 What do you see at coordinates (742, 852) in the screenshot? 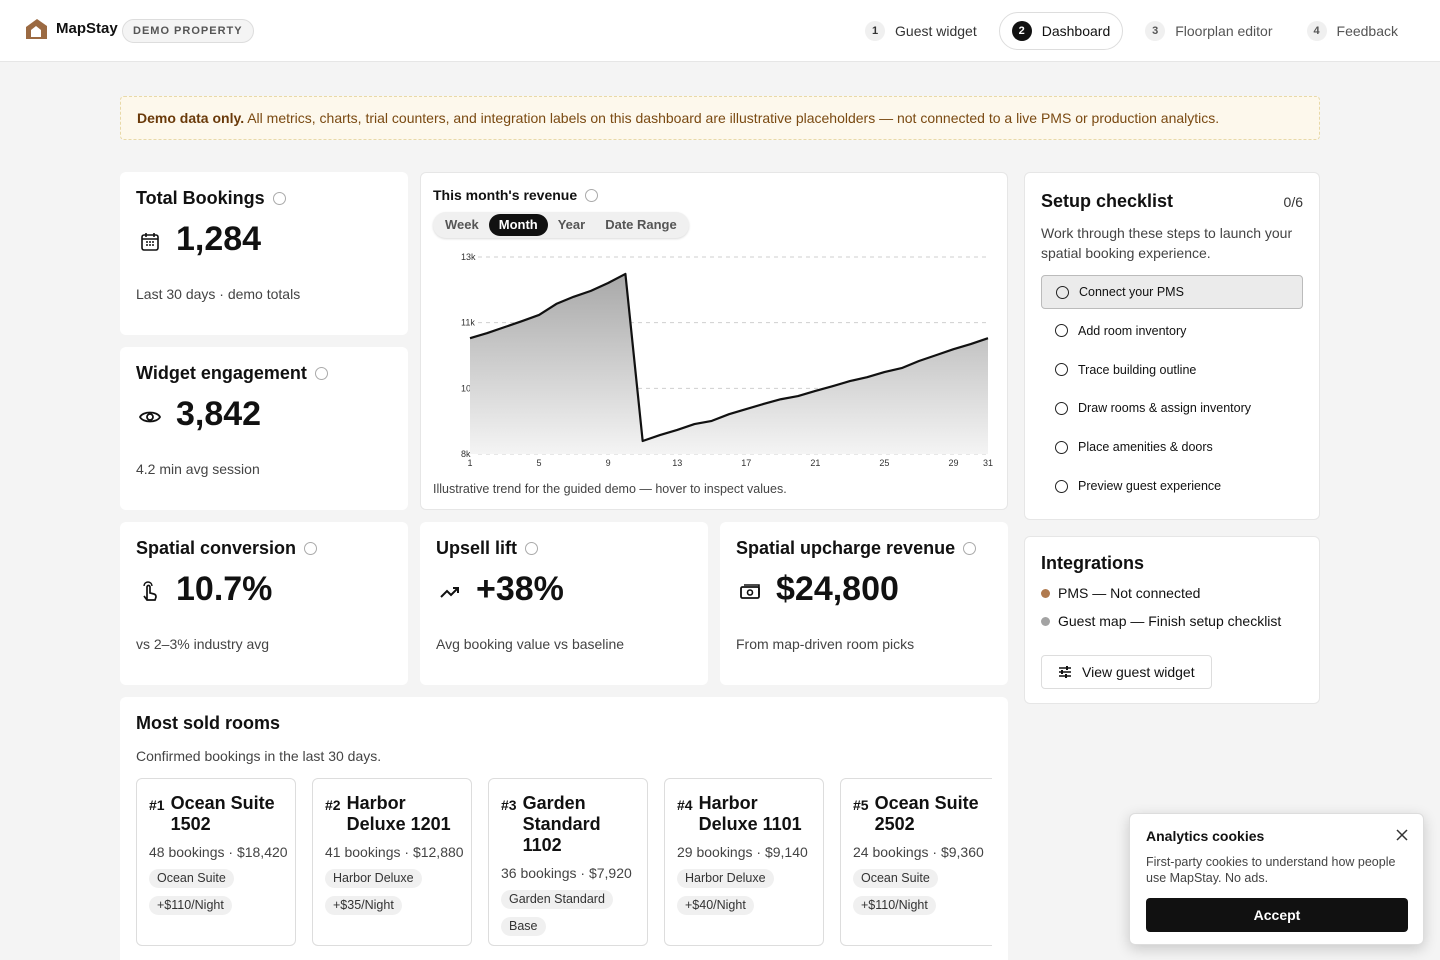
I see `room-stats: 29 bookings · $9,140` at bounding box center [742, 852].